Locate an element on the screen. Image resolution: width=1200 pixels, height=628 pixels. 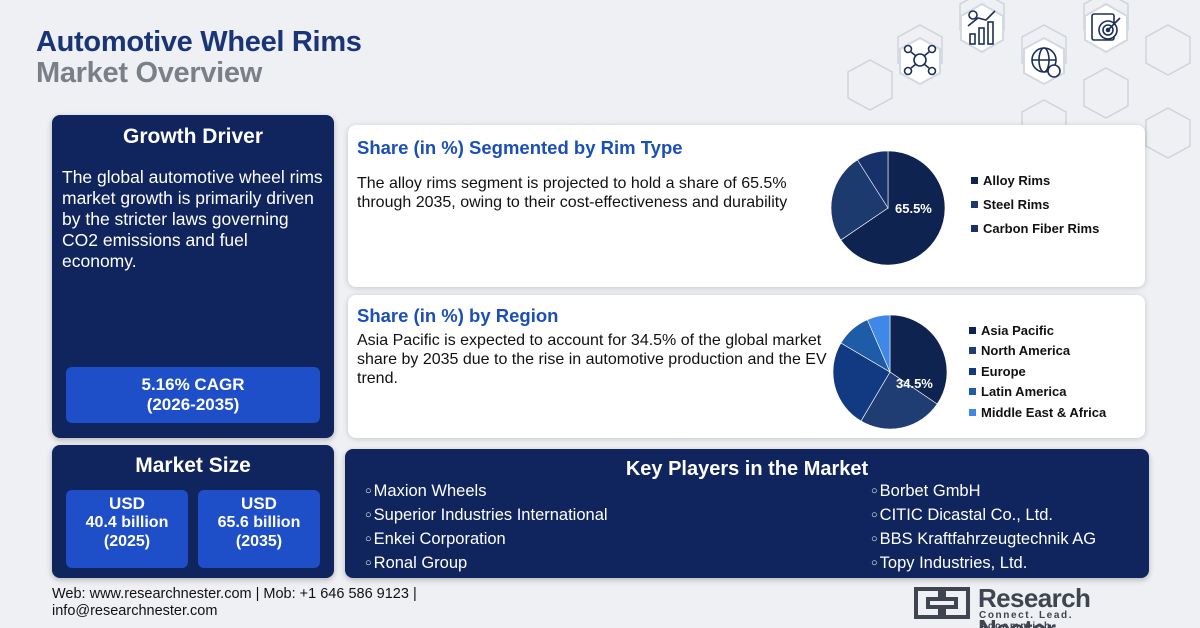
contact-email: info@researchnester.com is located at coordinates (135, 611).